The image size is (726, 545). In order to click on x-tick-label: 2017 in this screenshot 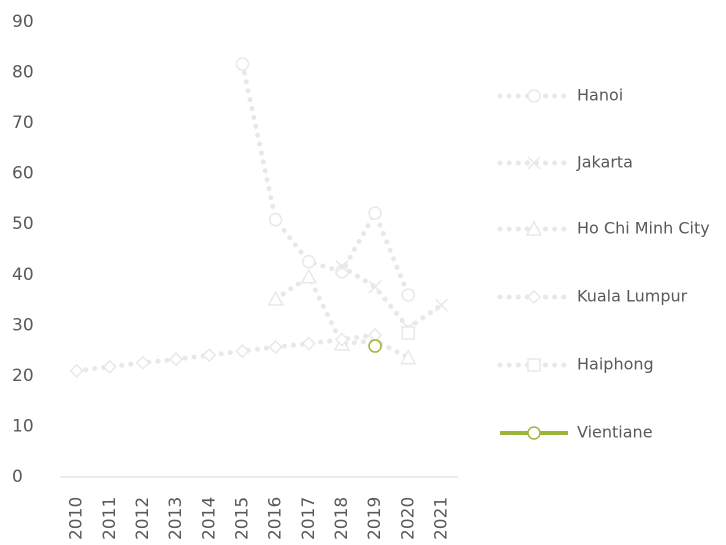, I will do `click(309, 518)`.